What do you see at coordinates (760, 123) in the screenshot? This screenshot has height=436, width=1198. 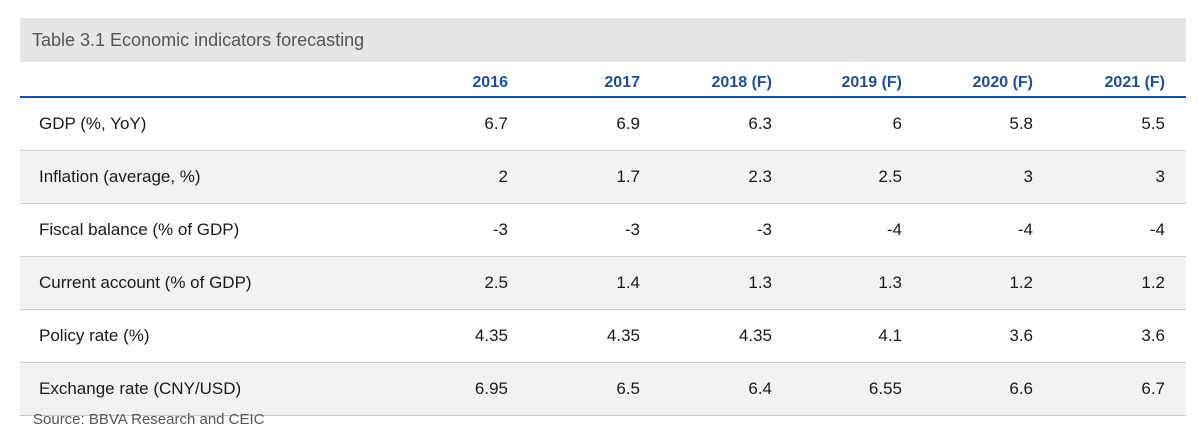 I see `table-cell: 6.3` at bounding box center [760, 123].